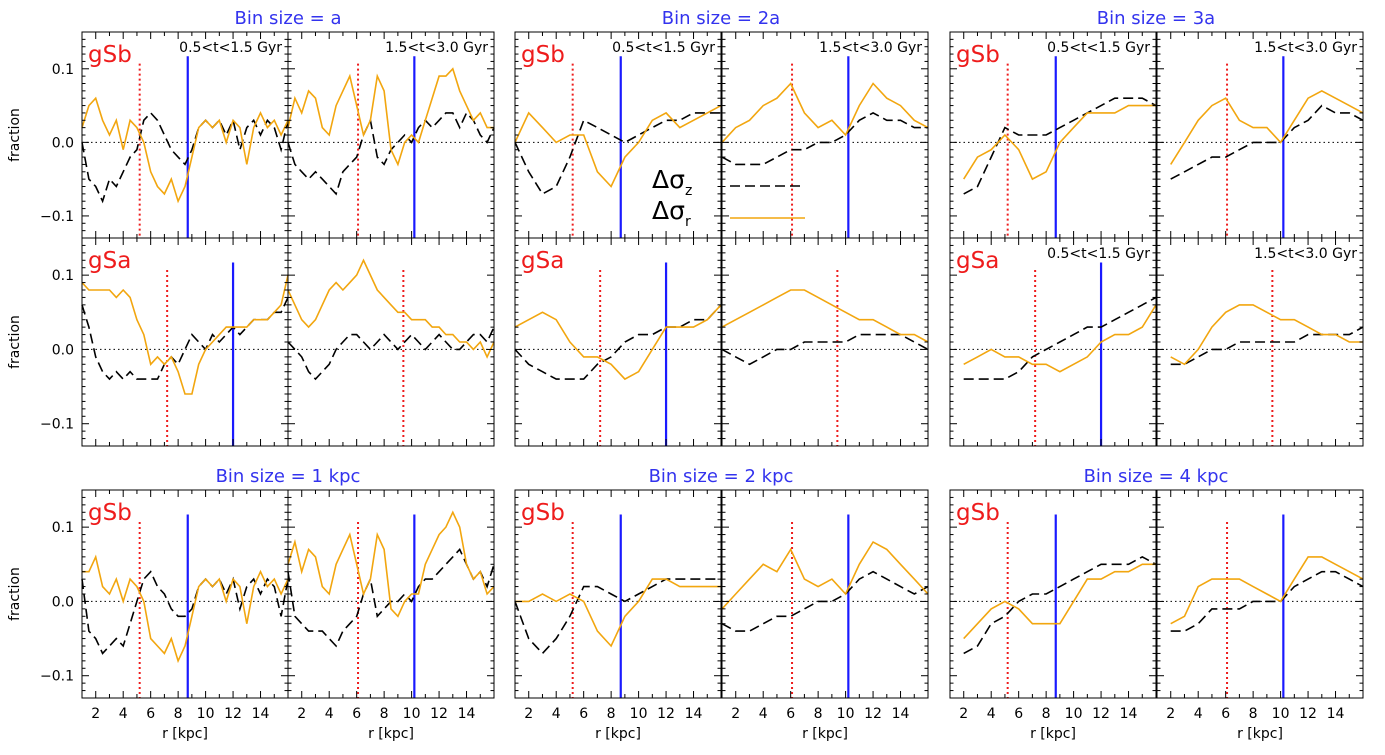 The height and width of the screenshot is (755, 1385). What do you see at coordinates (721, 18) in the screenshot?
I see `panel-title: Bin size = 2a` at bounding box center [721, 18].